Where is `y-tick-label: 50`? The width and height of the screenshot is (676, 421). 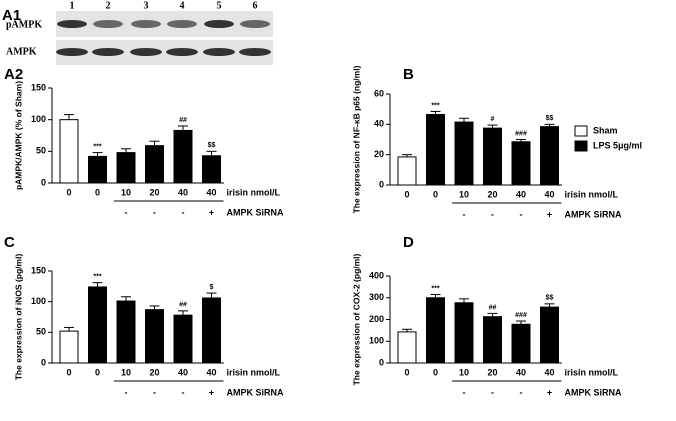 y-tick-label: 50 is located at coordinates (41, 151).